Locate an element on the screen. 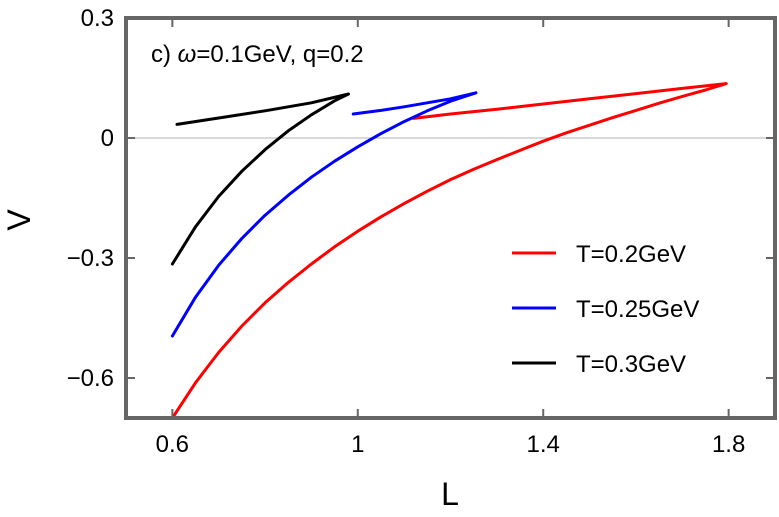 The width and height of the screenshot is (779, 517). legend-label-2: T=0.25GeV is located at coordinates (637, 309).